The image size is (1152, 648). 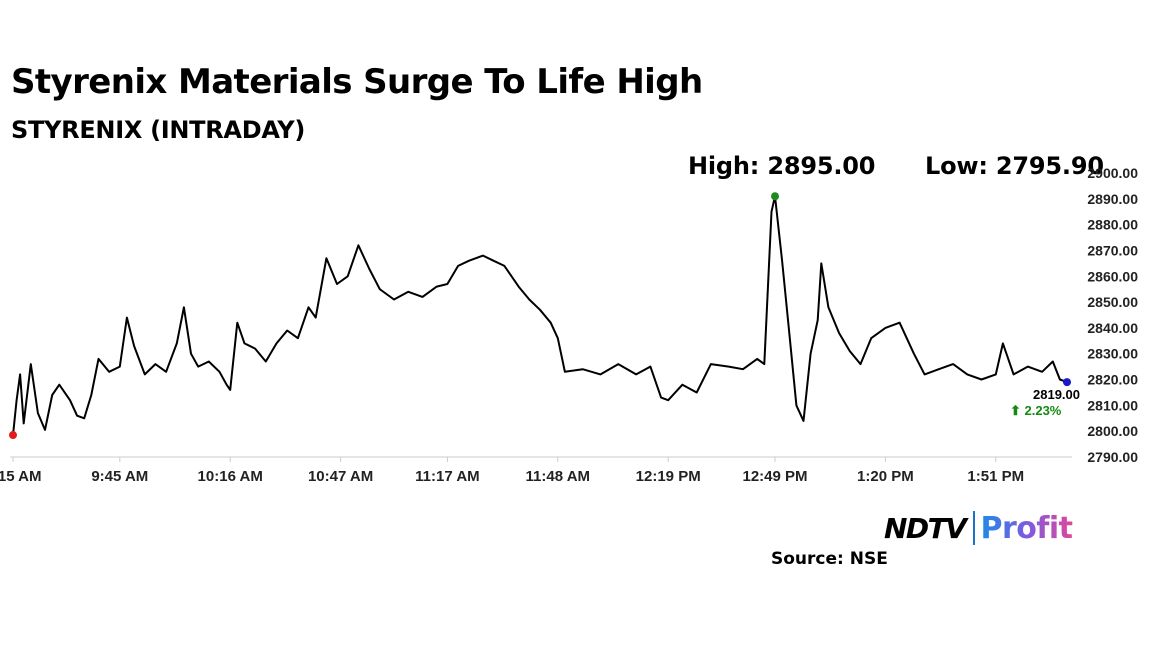 What do you see at coordinates (1112, 250) in the screenshot?
I see `y-tick-label: 2870.00` at bounding box center [1112, 250].